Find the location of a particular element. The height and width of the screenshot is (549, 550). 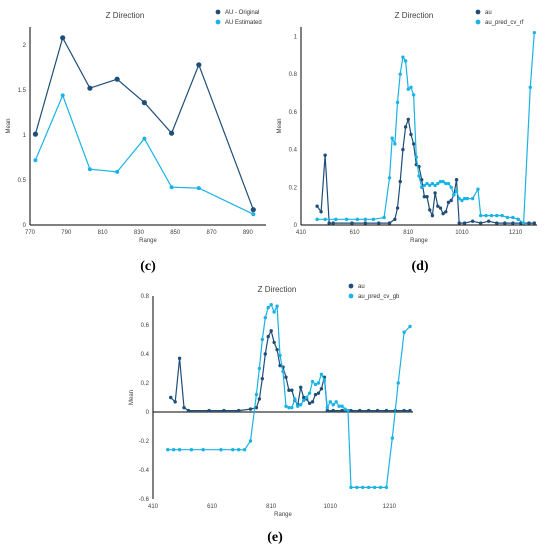

panel-label: (e) is located at coordinates (275, 537).